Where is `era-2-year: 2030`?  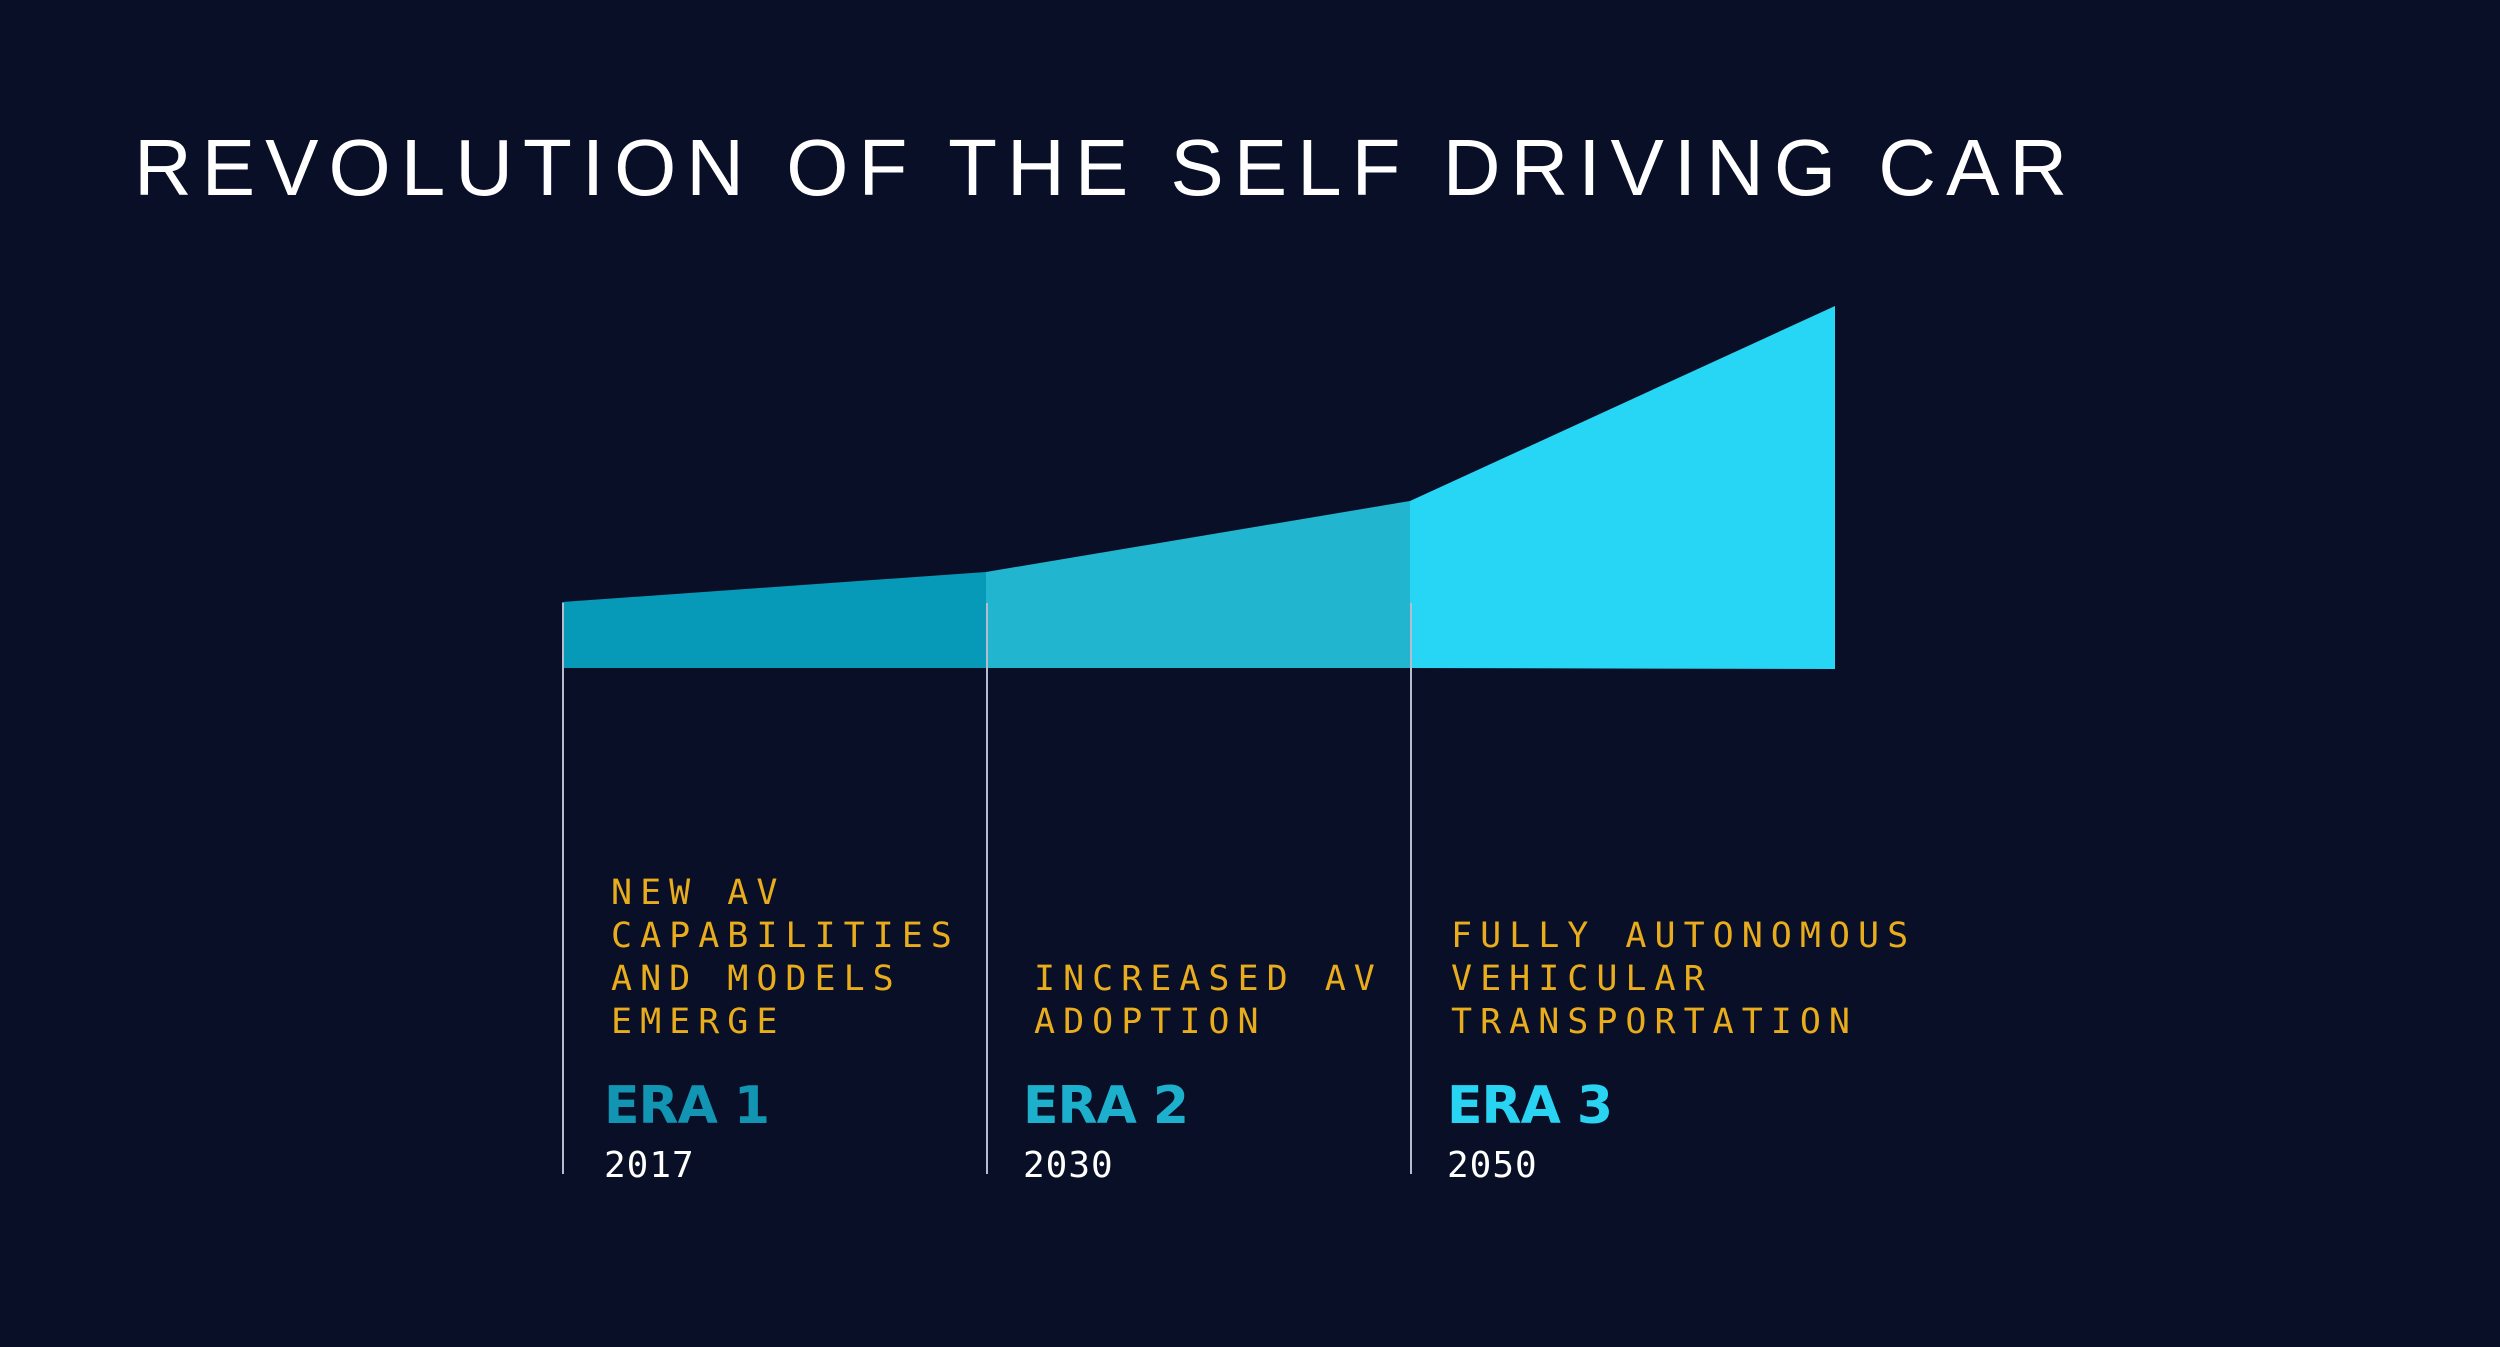 era-2-year: 2030 is located at coordinates (1068, 1165).